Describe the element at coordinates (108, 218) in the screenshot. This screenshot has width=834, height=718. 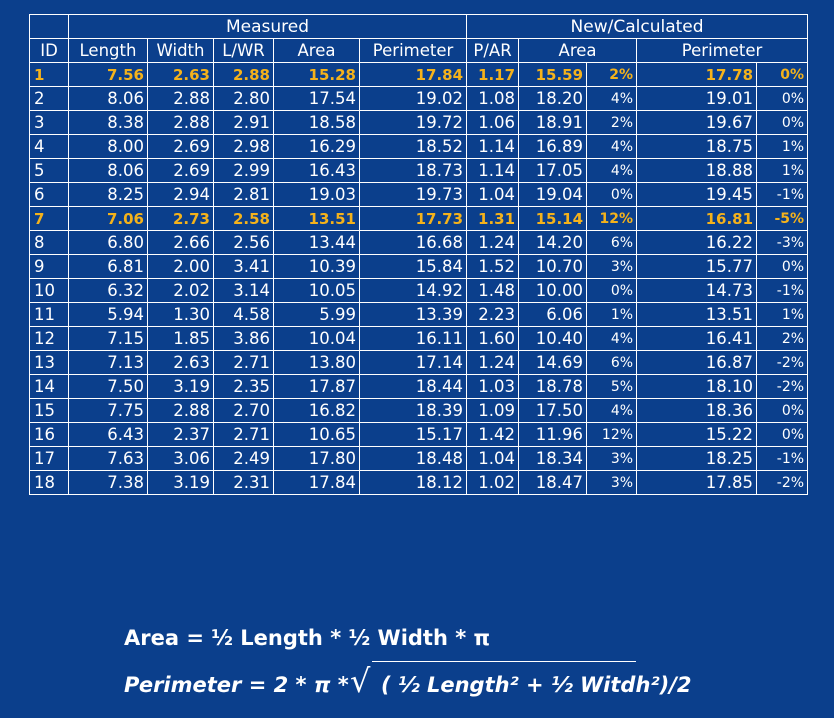
I see `cell-length: 7.06` at that location.